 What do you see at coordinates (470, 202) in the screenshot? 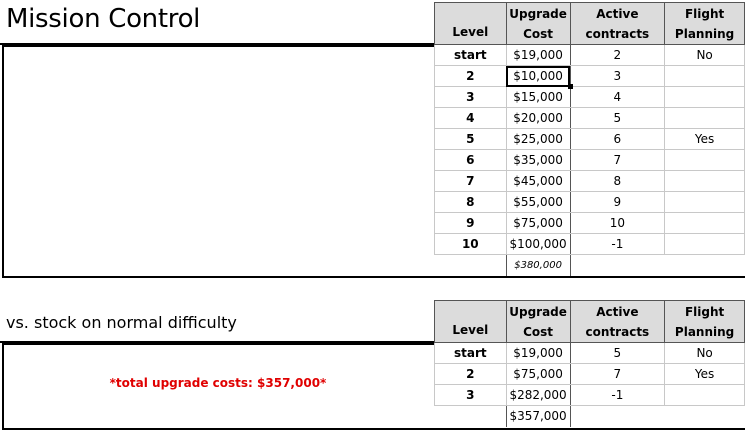
I see `cell-level: 8` at bounding box center [470, 202].